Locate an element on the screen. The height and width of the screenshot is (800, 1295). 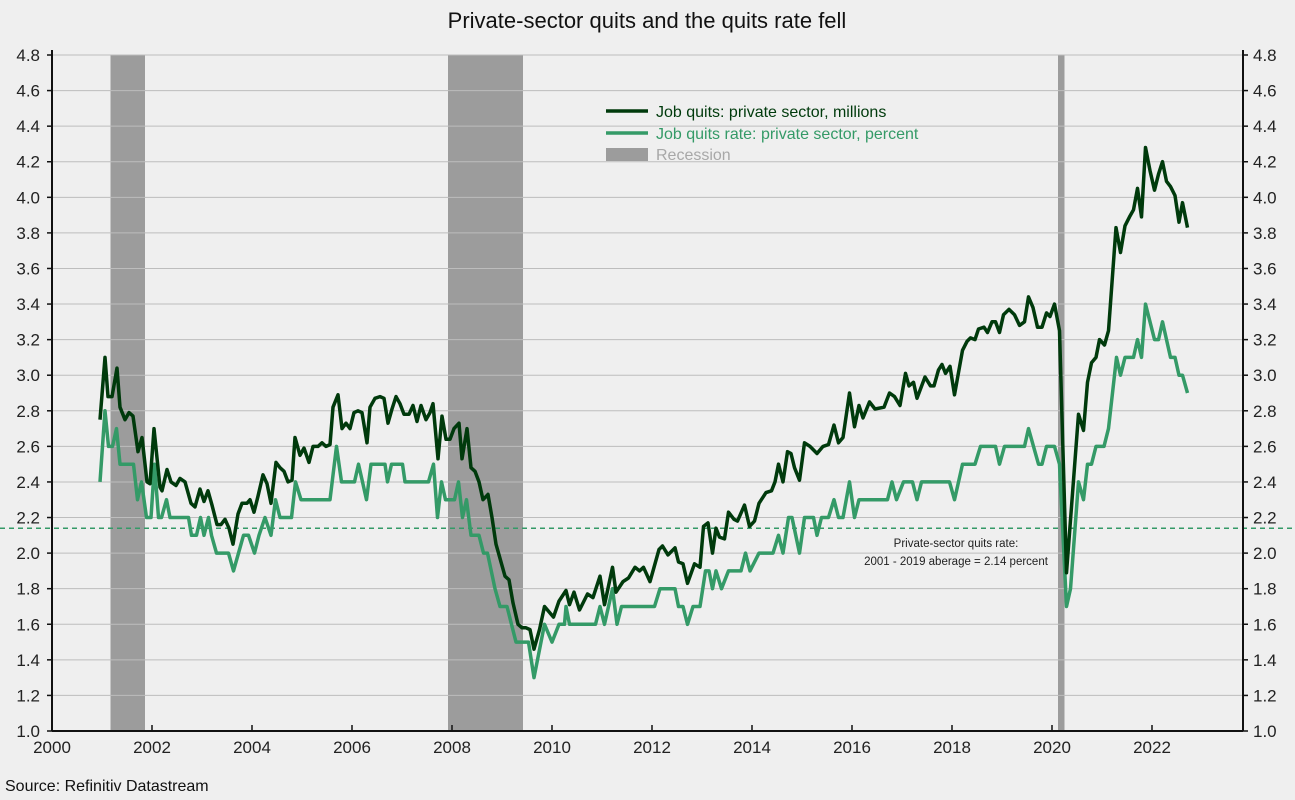
x-tick-label: 2000 is located at coordinates (52, 747).